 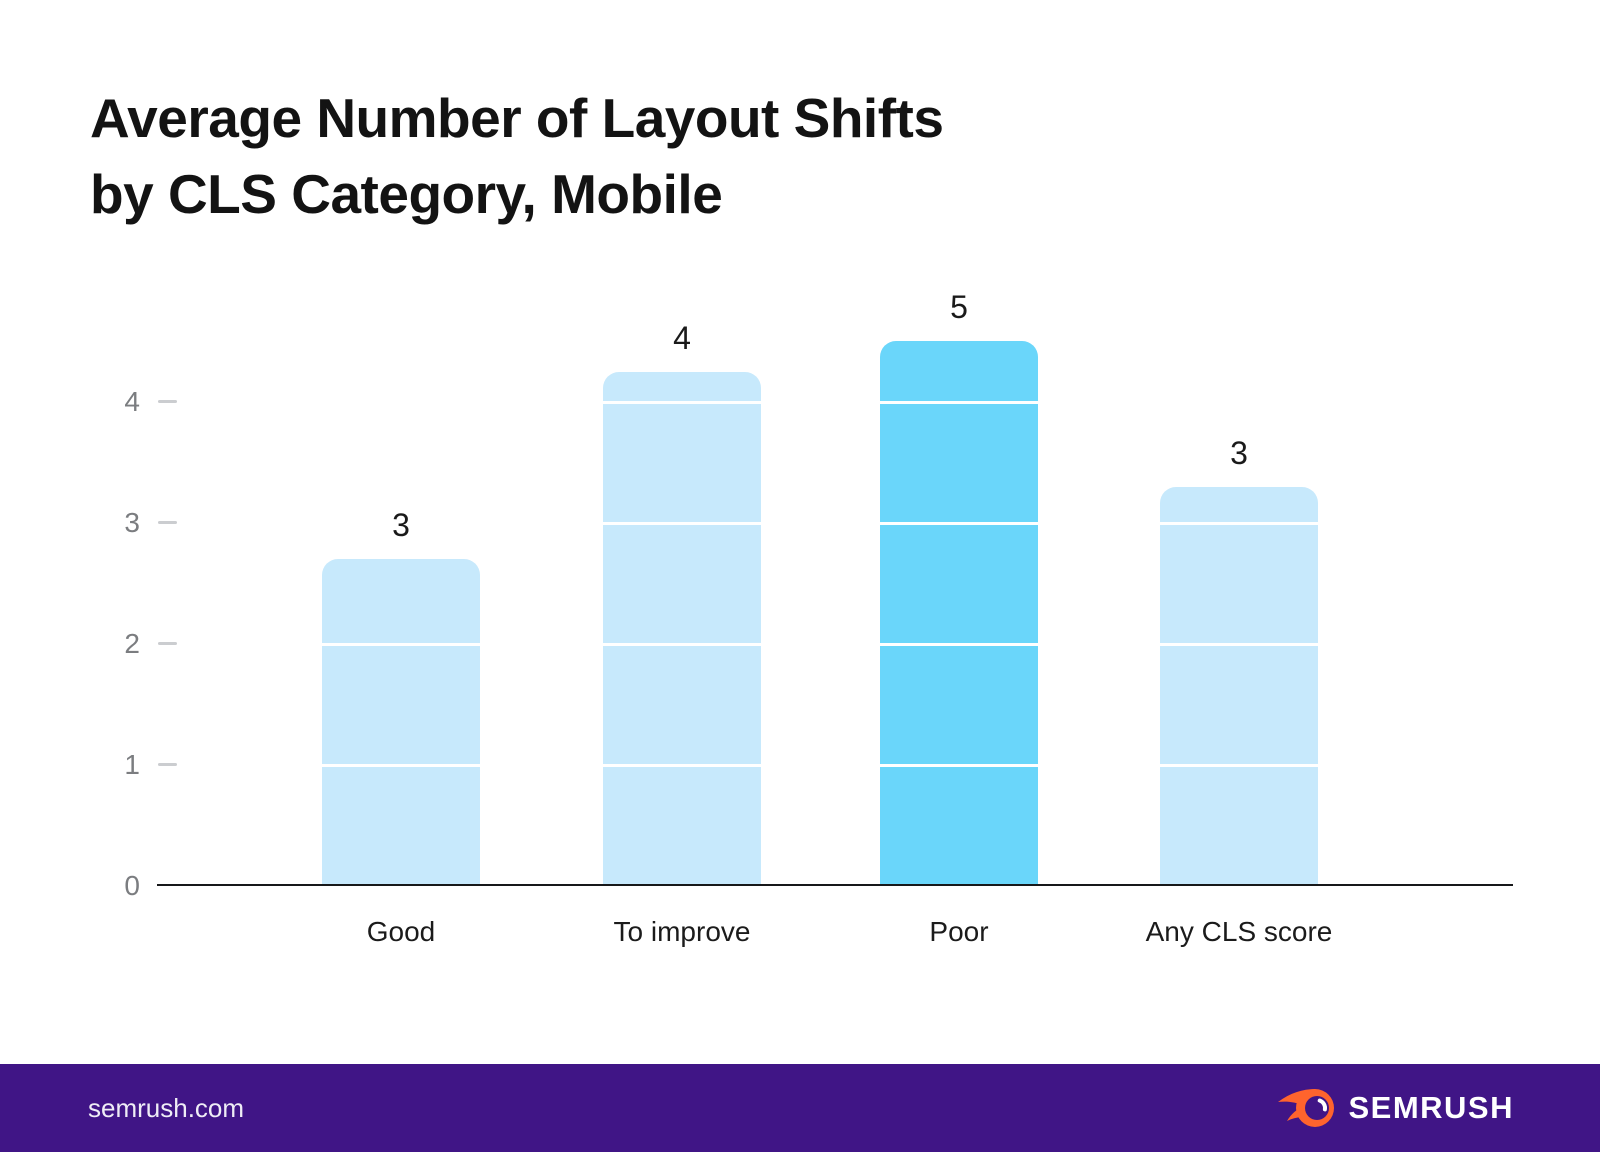 I want to click on x-axis-label: Any CLS score, so click(x=1239, y=931).